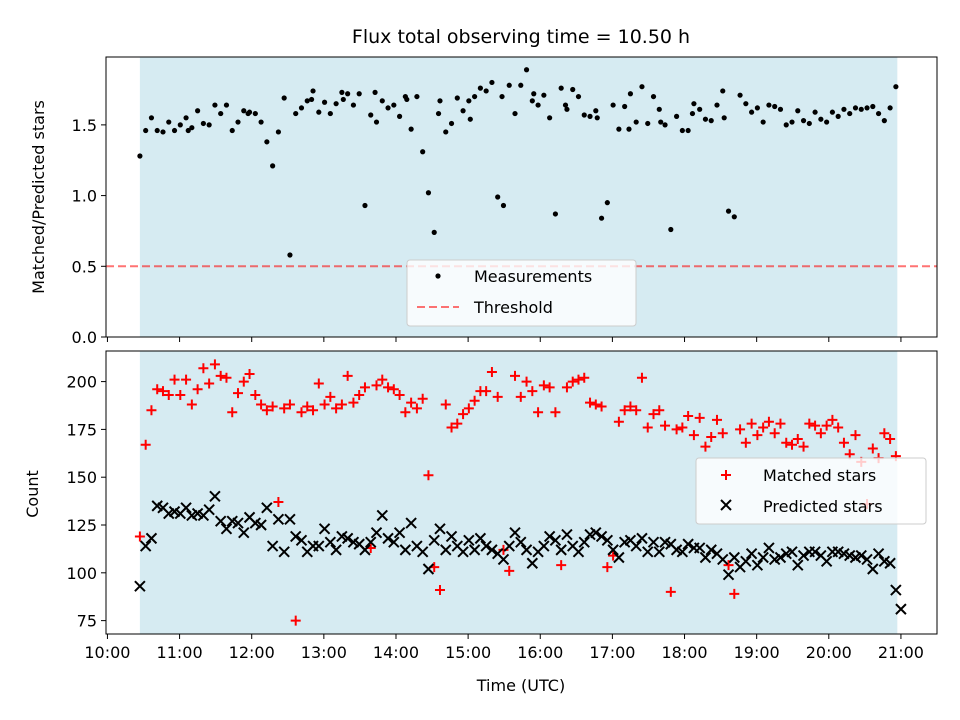 The image size is (960, 720). I want to click on legend-predicted-label: Predicted stars, so click(823, 506).